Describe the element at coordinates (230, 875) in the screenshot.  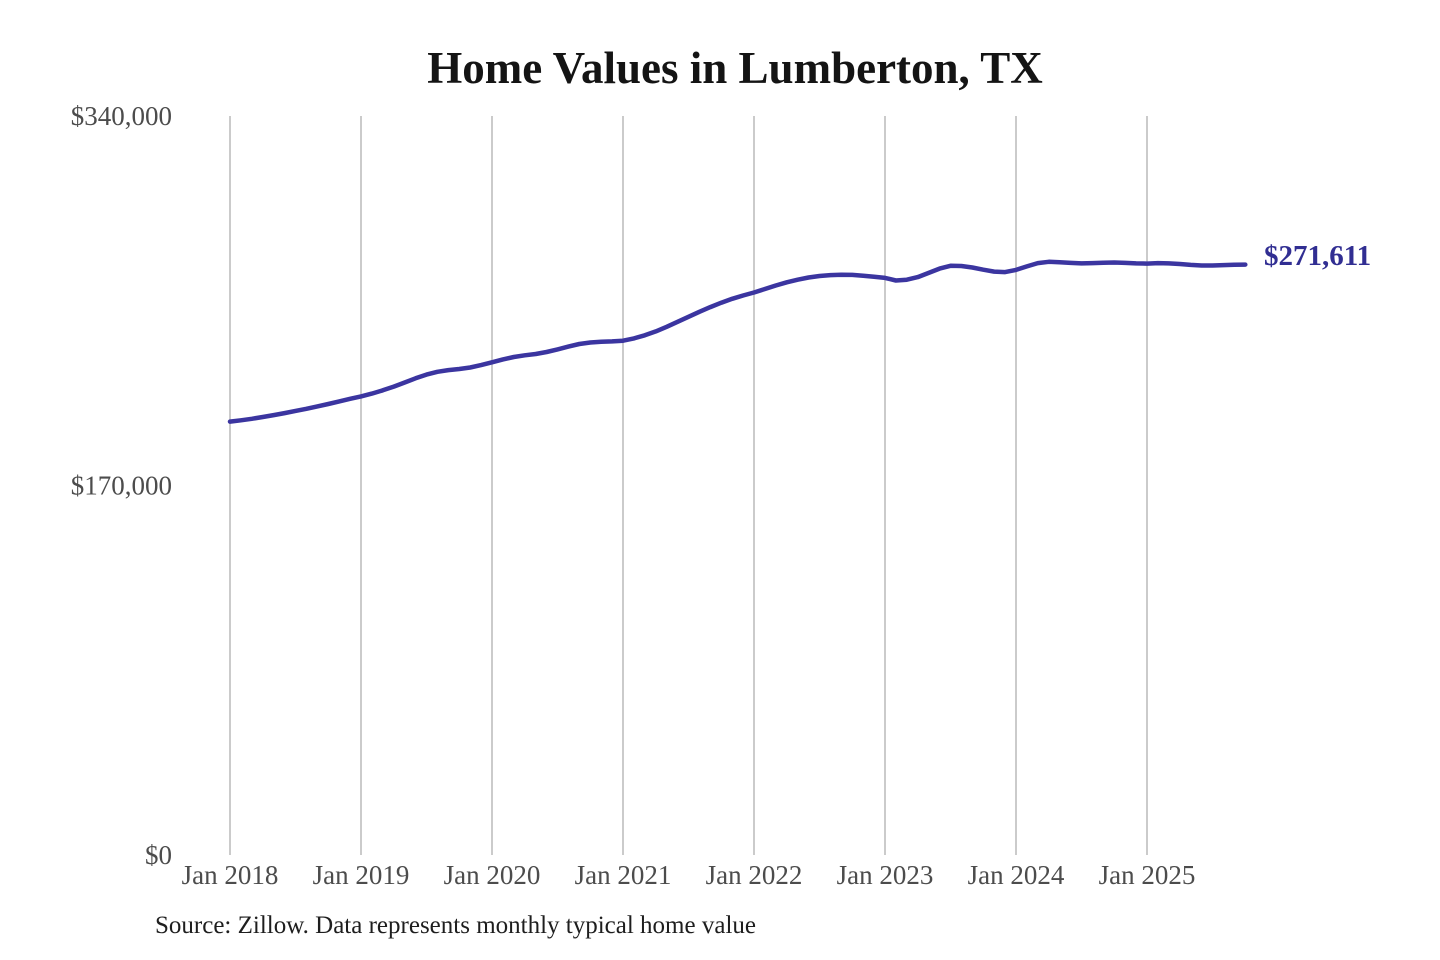
I see `x-tick-label: Jan 2018` at that location.